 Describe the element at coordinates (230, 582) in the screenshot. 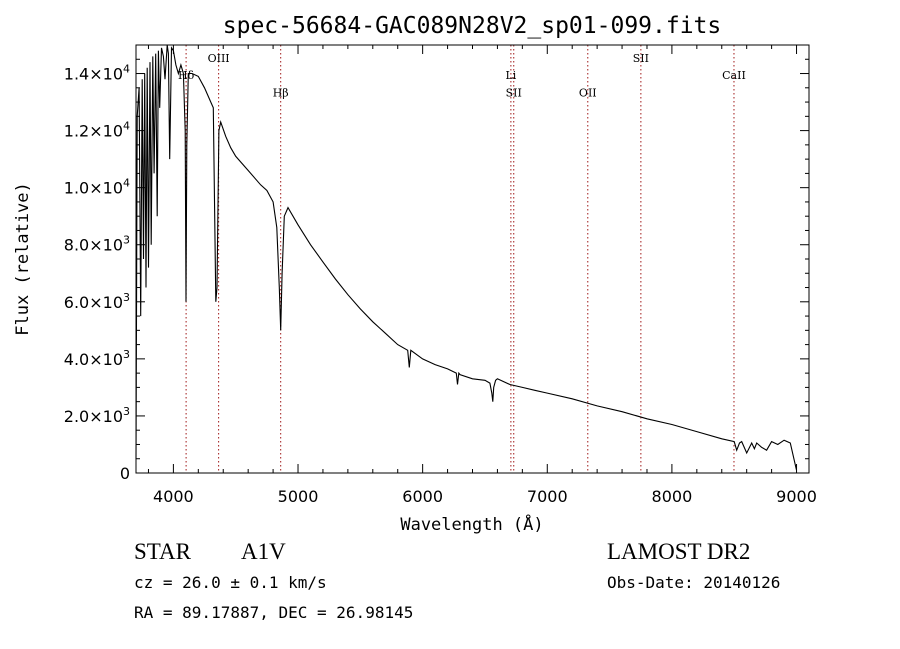

I see `redshift-text: cz = 26.0 ± 0.1 km/s` at that location.